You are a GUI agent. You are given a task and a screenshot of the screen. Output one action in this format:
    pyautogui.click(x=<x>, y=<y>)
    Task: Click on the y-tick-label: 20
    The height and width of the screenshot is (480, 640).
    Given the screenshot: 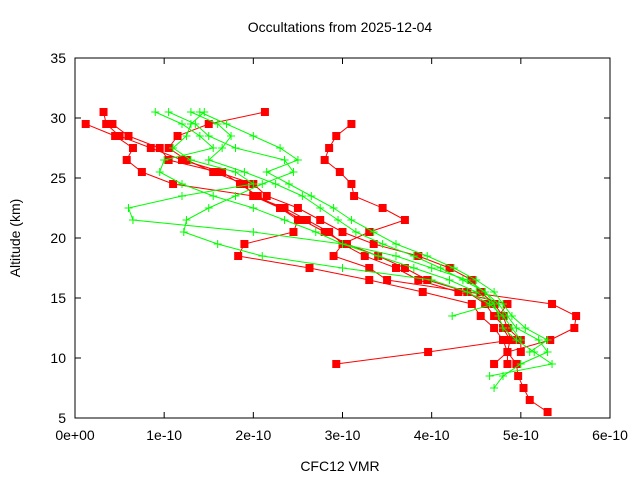 What is the action you would take?
    pyautogui.click(x=58, y=238)
    